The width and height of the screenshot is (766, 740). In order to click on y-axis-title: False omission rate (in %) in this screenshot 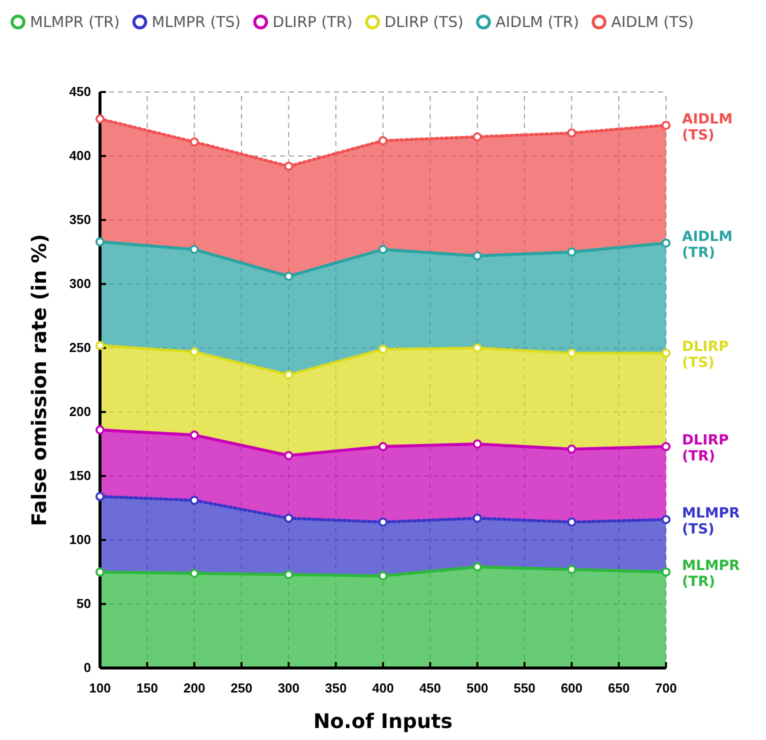, I will do `click(39, 380)`.